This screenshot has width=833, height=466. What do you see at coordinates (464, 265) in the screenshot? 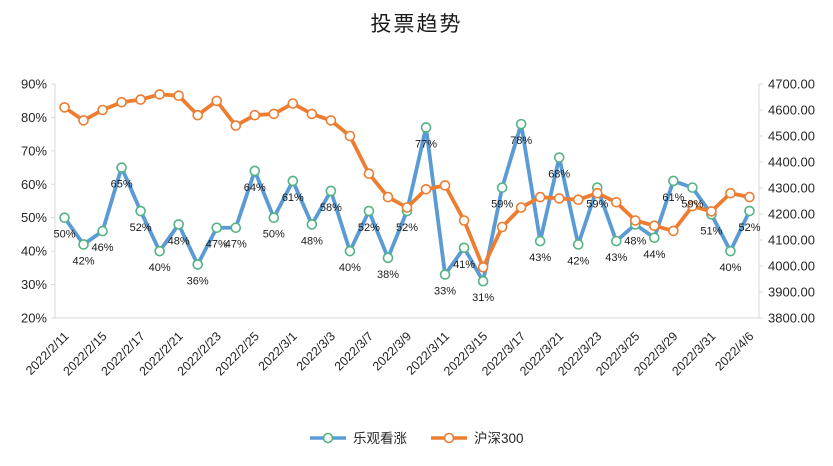
I see `data-label: 41%` at bounding box center [464, 265].